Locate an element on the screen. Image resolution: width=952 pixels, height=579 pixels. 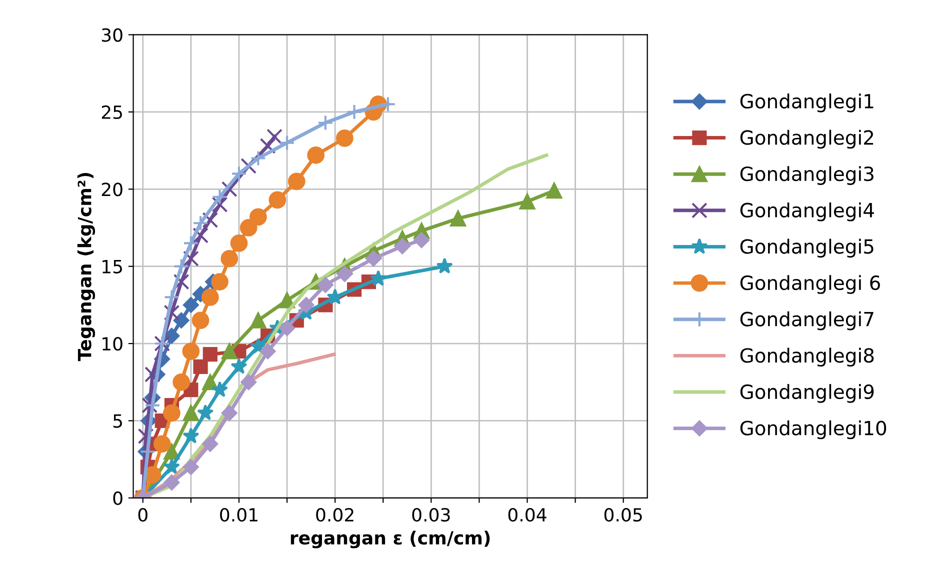
legend-label: Gondanglegi9 is located at coordinates (807, 393).